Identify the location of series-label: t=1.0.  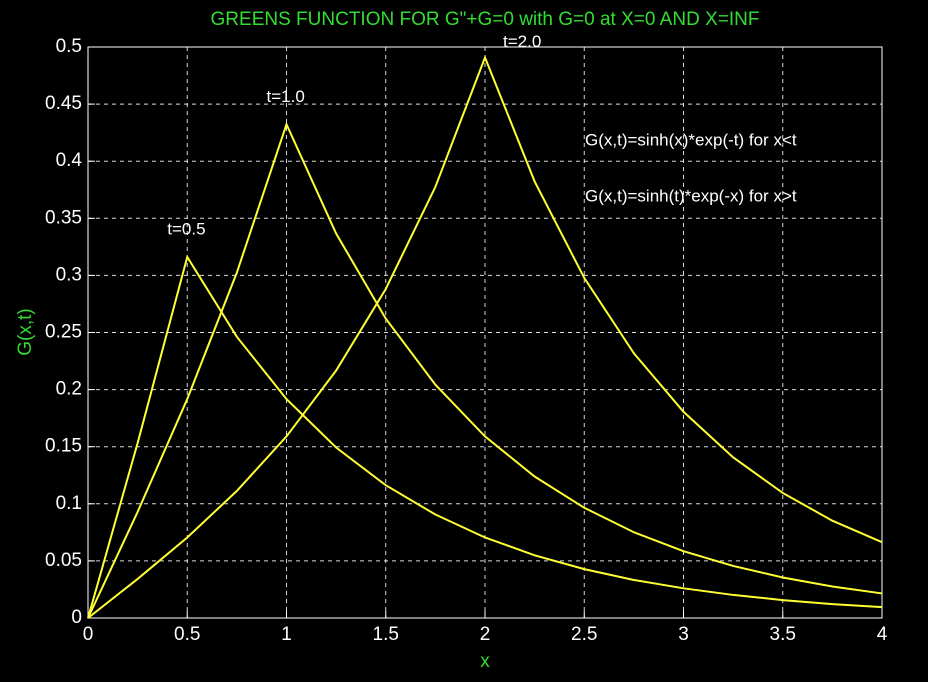
(286, 96).